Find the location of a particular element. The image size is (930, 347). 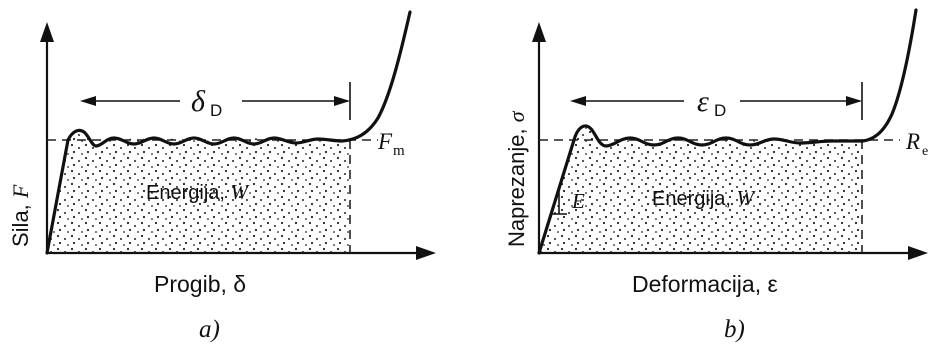

x-axis-arrow-b is located at coordinates (918, 253).